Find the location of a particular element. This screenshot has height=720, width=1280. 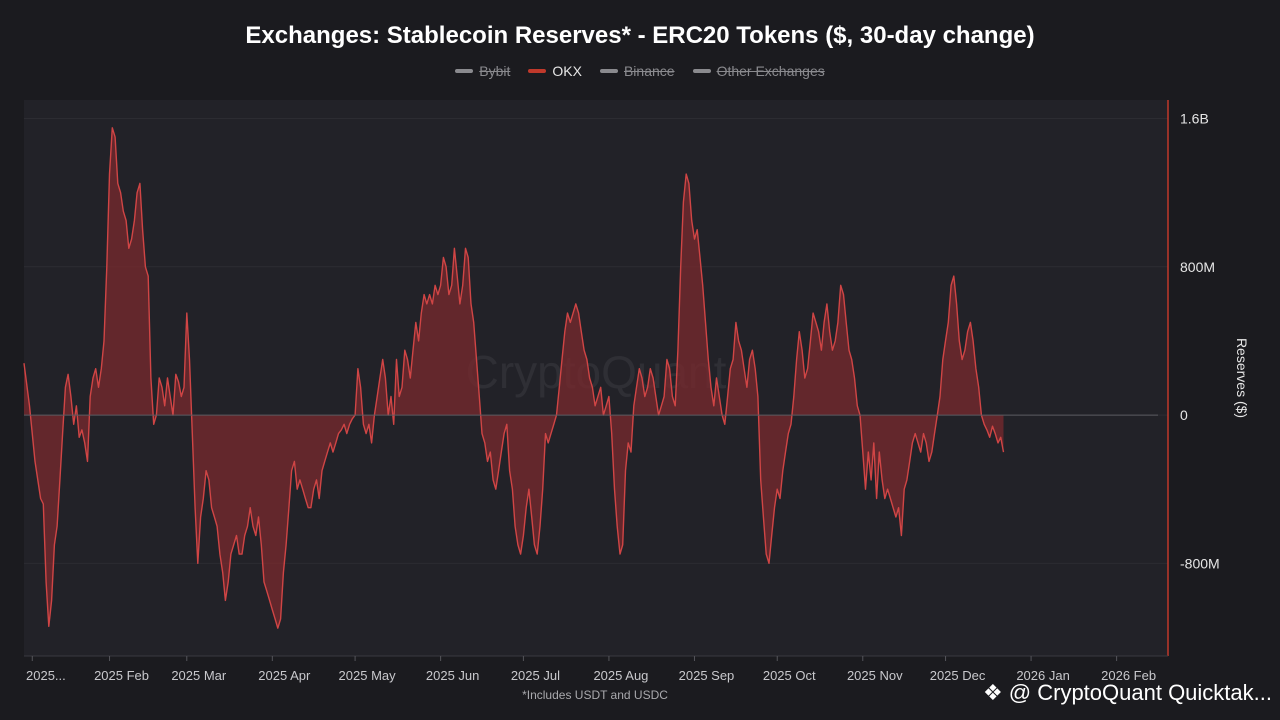

x-tick-label: 2025 Jun is located at coordinates (453, 675).